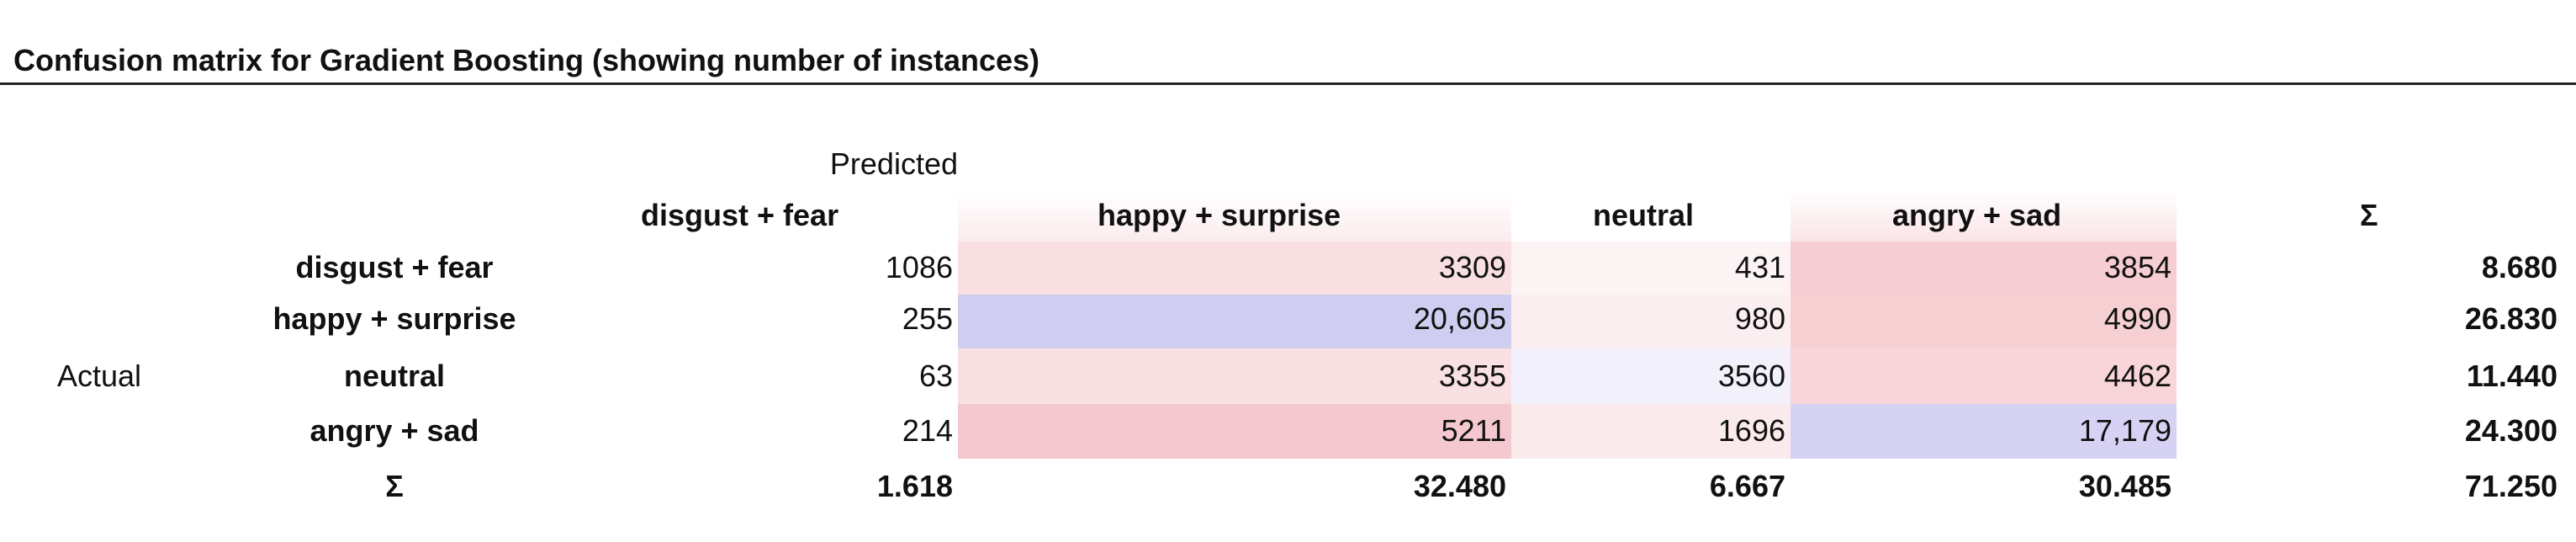 The height and width of the screenshot is (542, 2576). I want to click on cell-value: 20,605, so click(1459, 318).